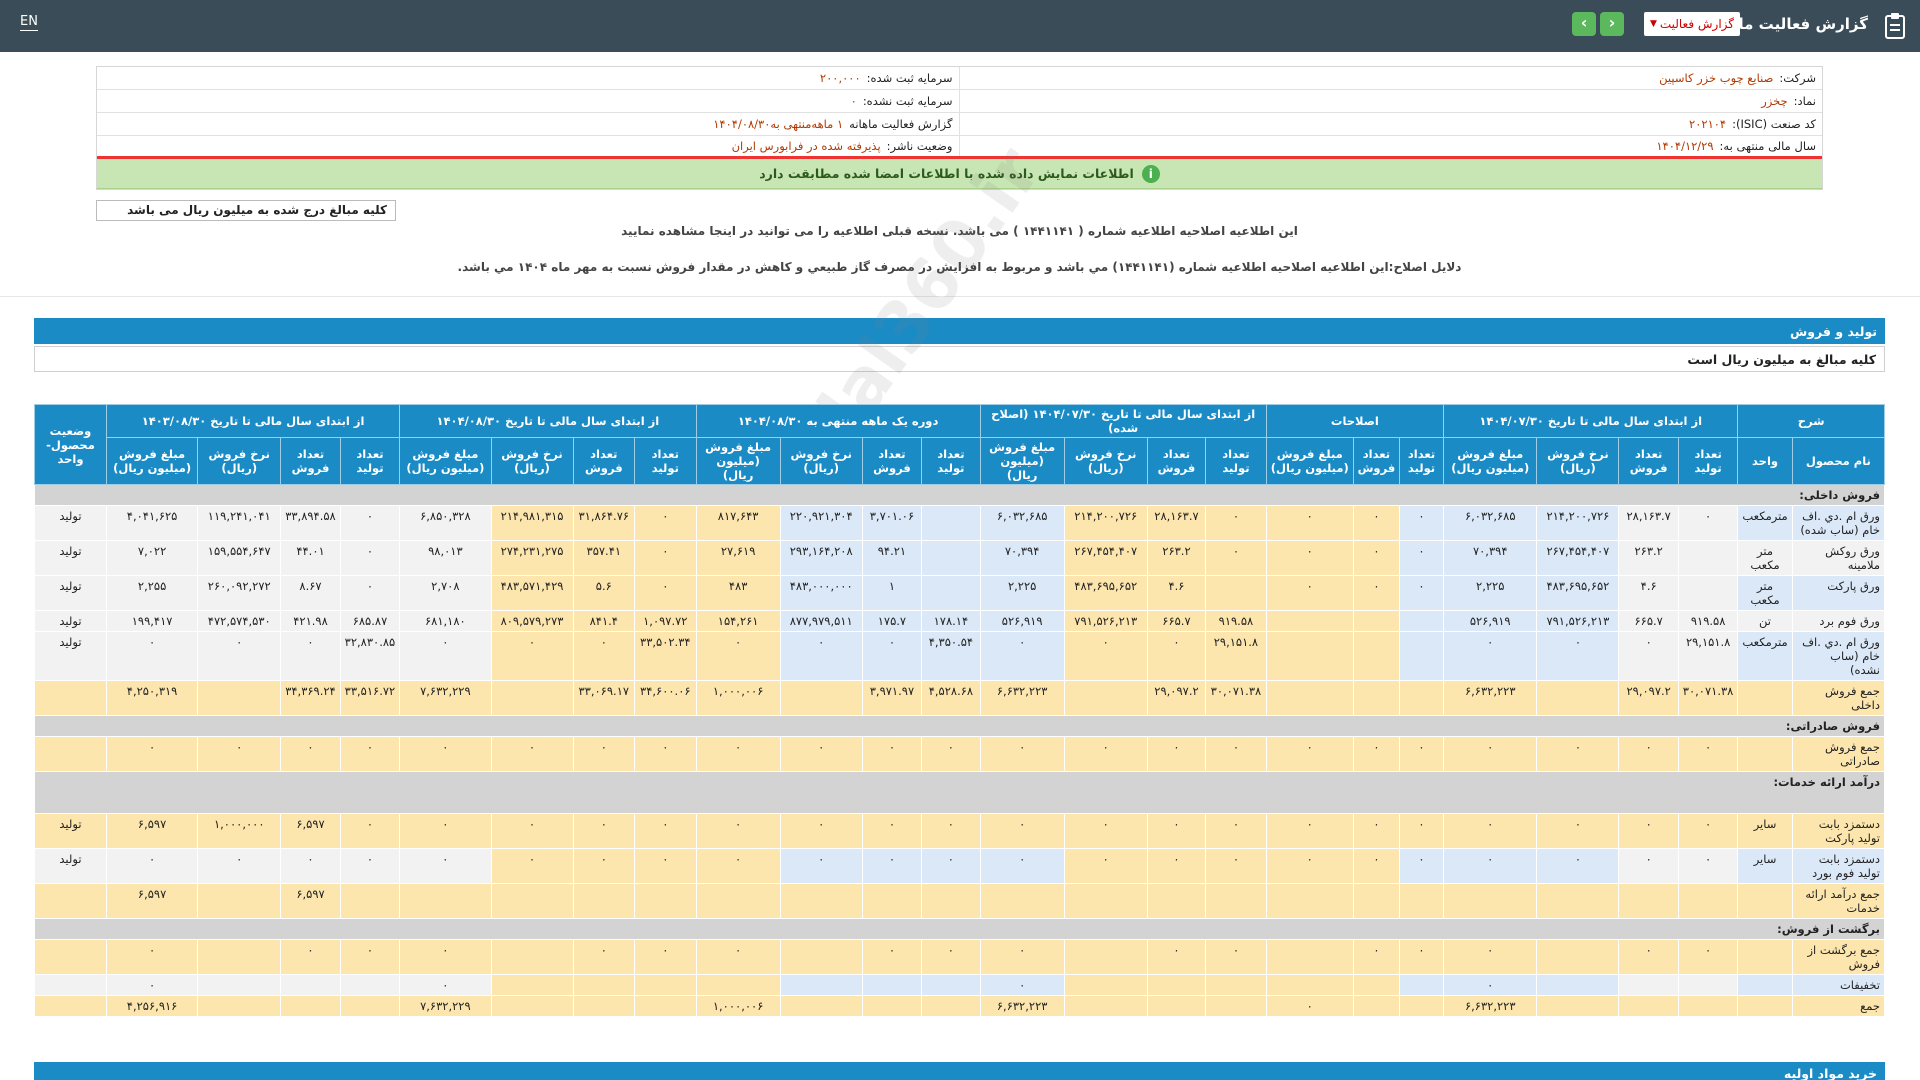 The height and width of the screenshot is (1080, 1920). Describe the element at coordinates (1838, 523) in the screenshot. I see `product-name: ورق ام .دي .اف خام (ساب شده)` at that location.